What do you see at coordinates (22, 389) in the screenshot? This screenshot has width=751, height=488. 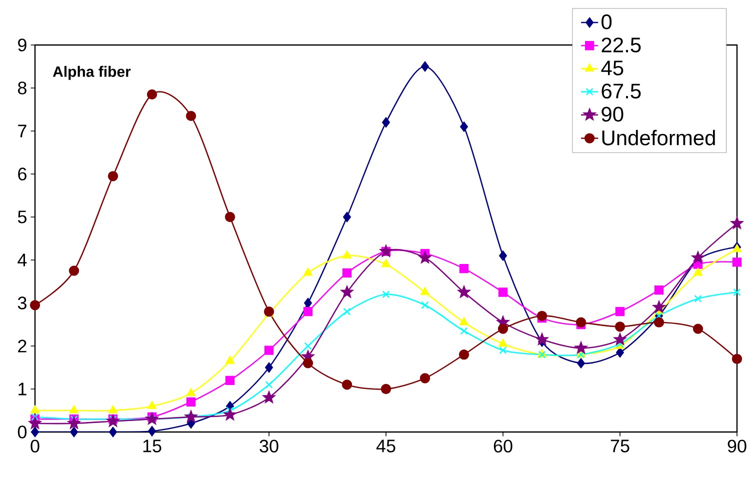 I see `y-tick-label: 1` at bounding box center [22, 389].